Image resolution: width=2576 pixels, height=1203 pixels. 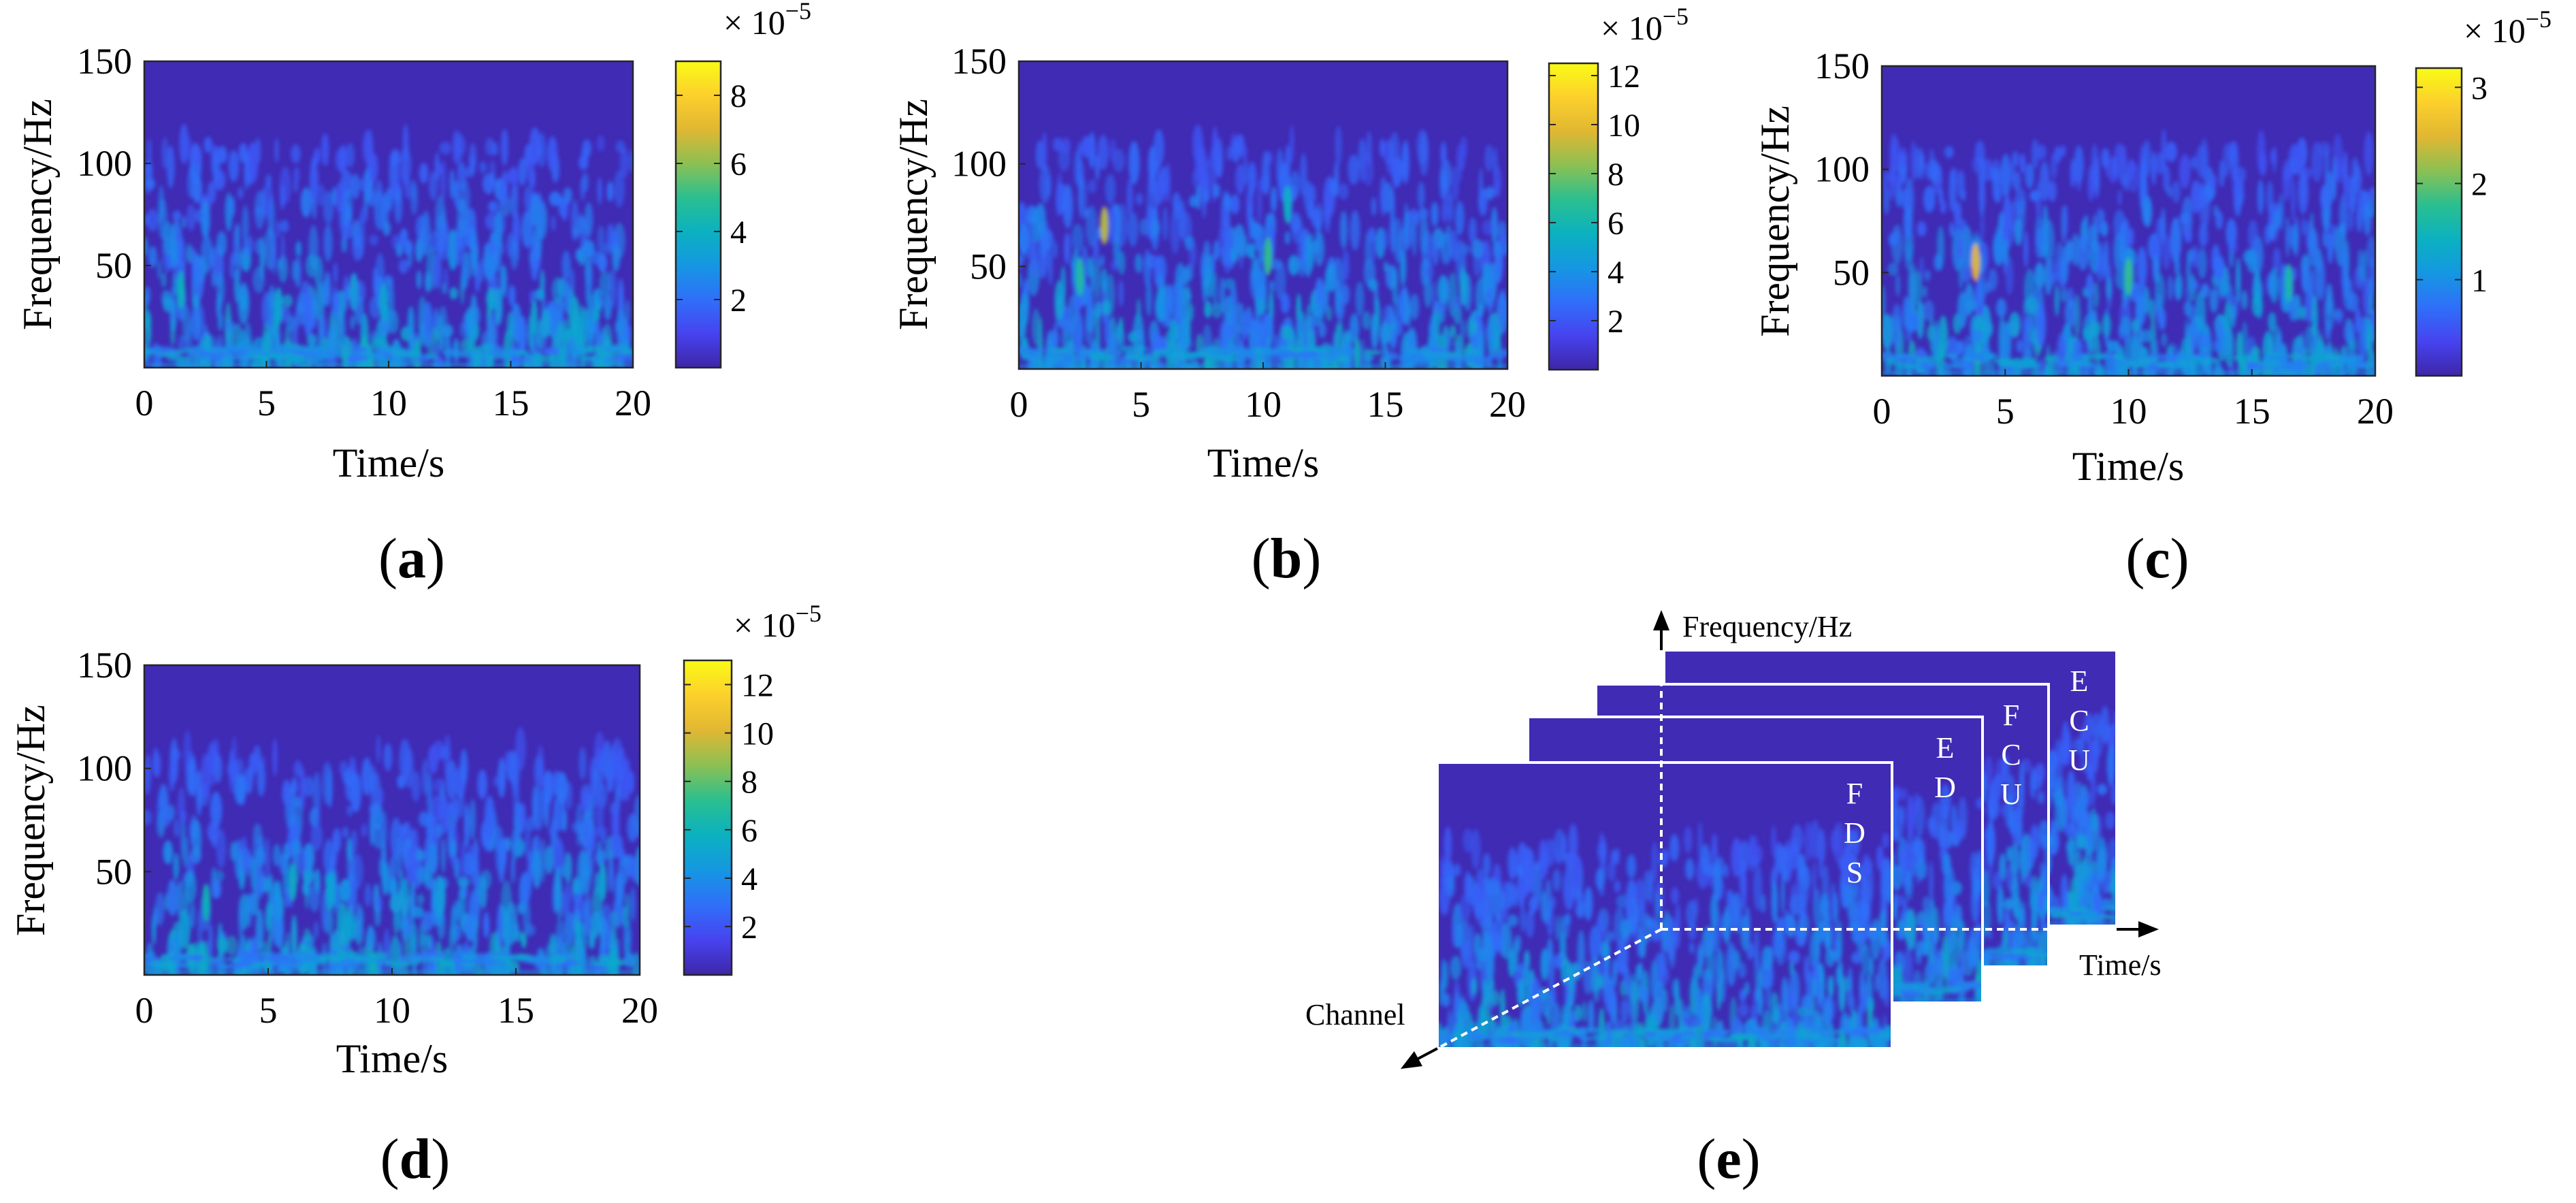 What do you see at coordinates (757, 686) in the screenshot?
I see `colorbar-tick-label: 12` at bounding box center [757, 686].